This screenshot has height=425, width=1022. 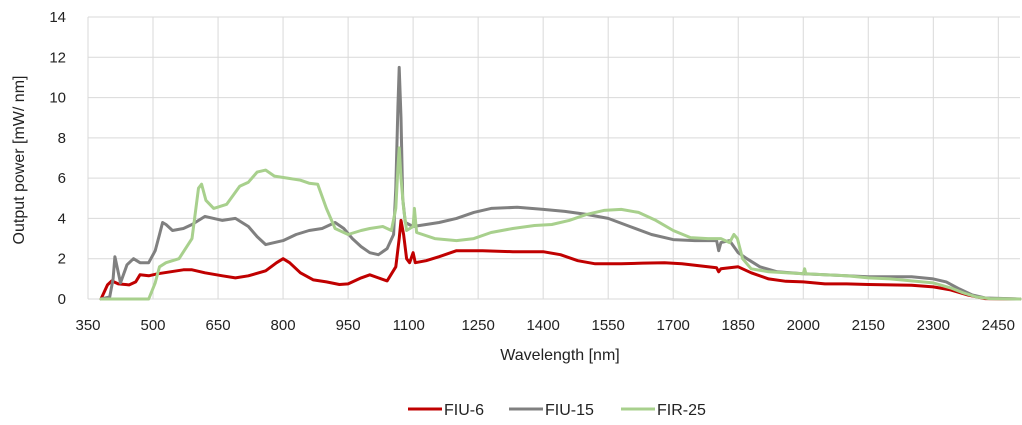 What do you see at coordinates (559, 355) in the screenshot?
I see `x-axis-title: Wavelength [nm]` at bounding box center [559, 355].